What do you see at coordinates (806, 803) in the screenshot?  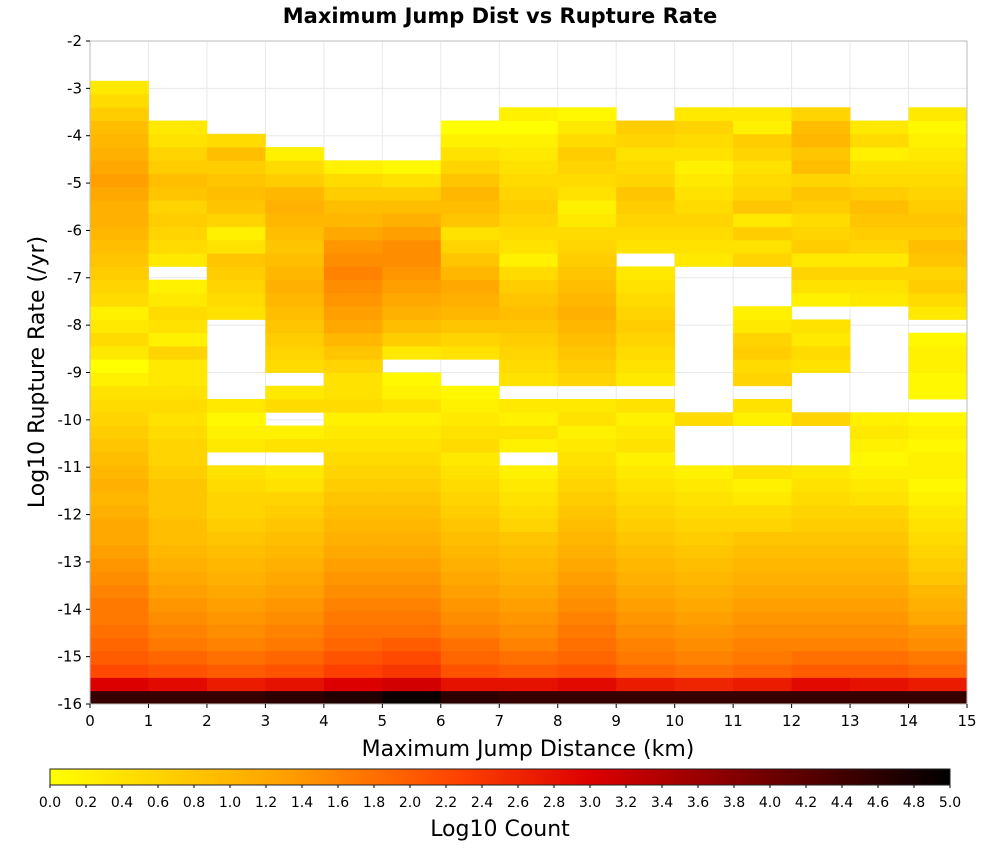 I see `colorbar-tick-label: 4.2` at bounding box center [806, 803].